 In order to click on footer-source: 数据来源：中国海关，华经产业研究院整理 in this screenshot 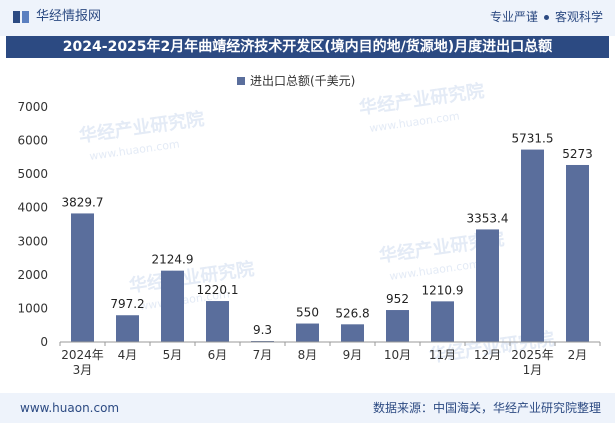, I will do `click(486, 408)`.